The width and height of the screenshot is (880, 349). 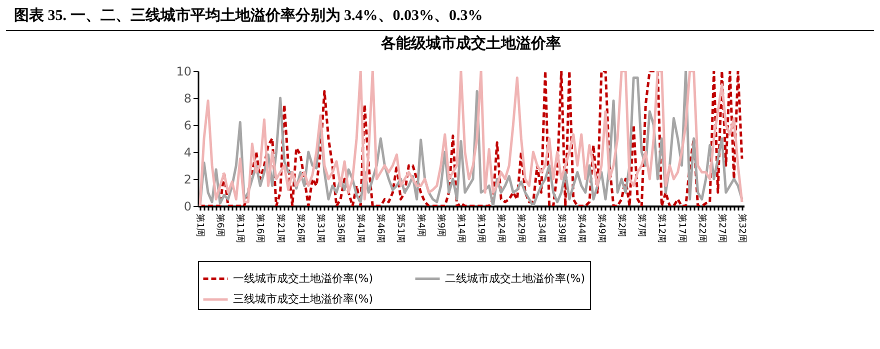 I want to click on x-tick-label: 第16周, so click(x=260, y=228).